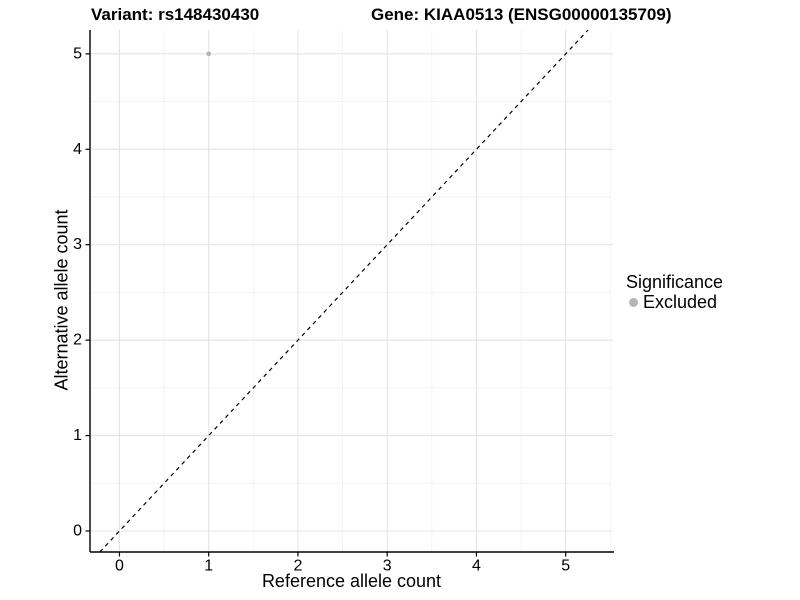 The image size is (800, 600). What do you see at coordinates (77, 340) in the screenshot?
I see `y-tick-label: 2` at bounding box center [77, 340].